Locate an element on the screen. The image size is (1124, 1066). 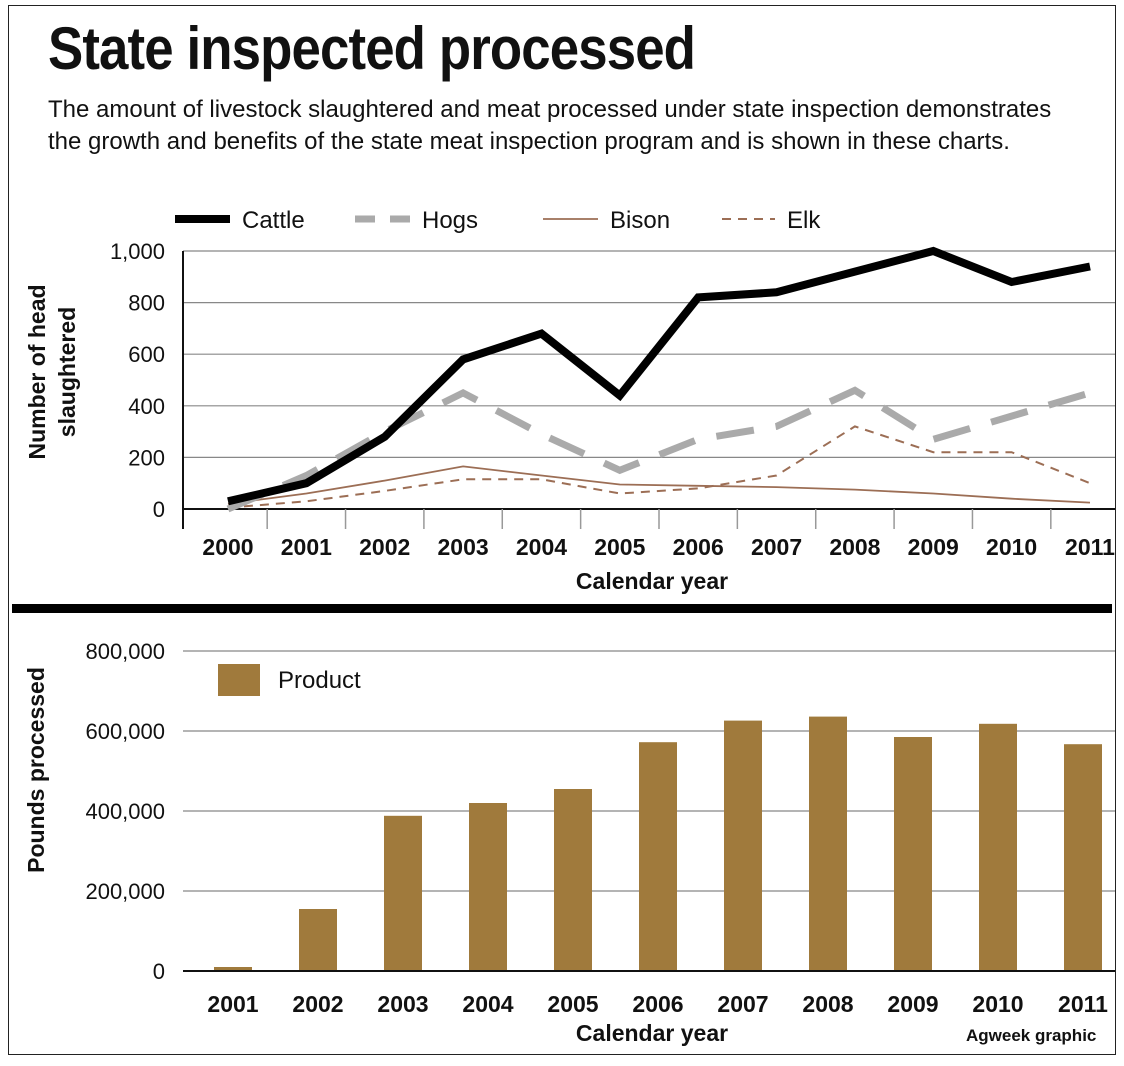
bar-2010 is located at coordinates (998, 847).